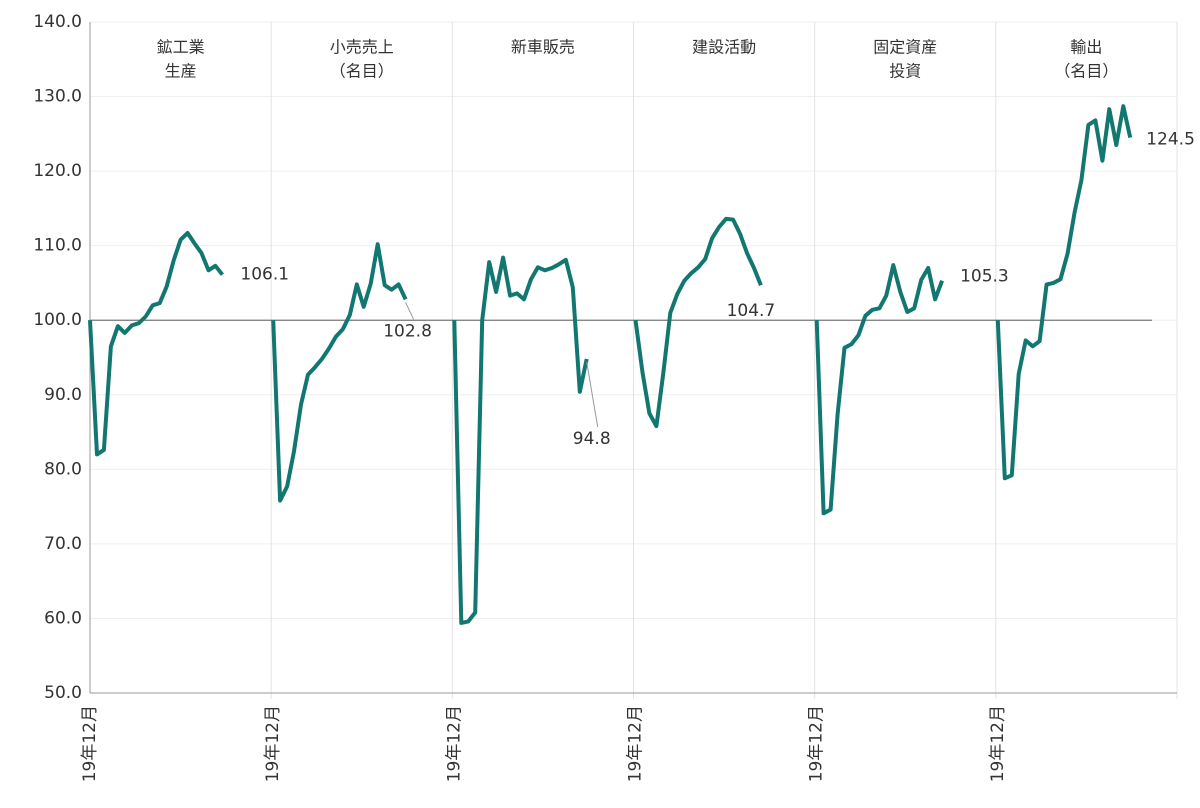 Image resolution: width=1200 pixels, height=808 pixels. Describe the element at coordinates (57, 97) in the screenshot. I see `y-tick-label: 130.0` at that location.